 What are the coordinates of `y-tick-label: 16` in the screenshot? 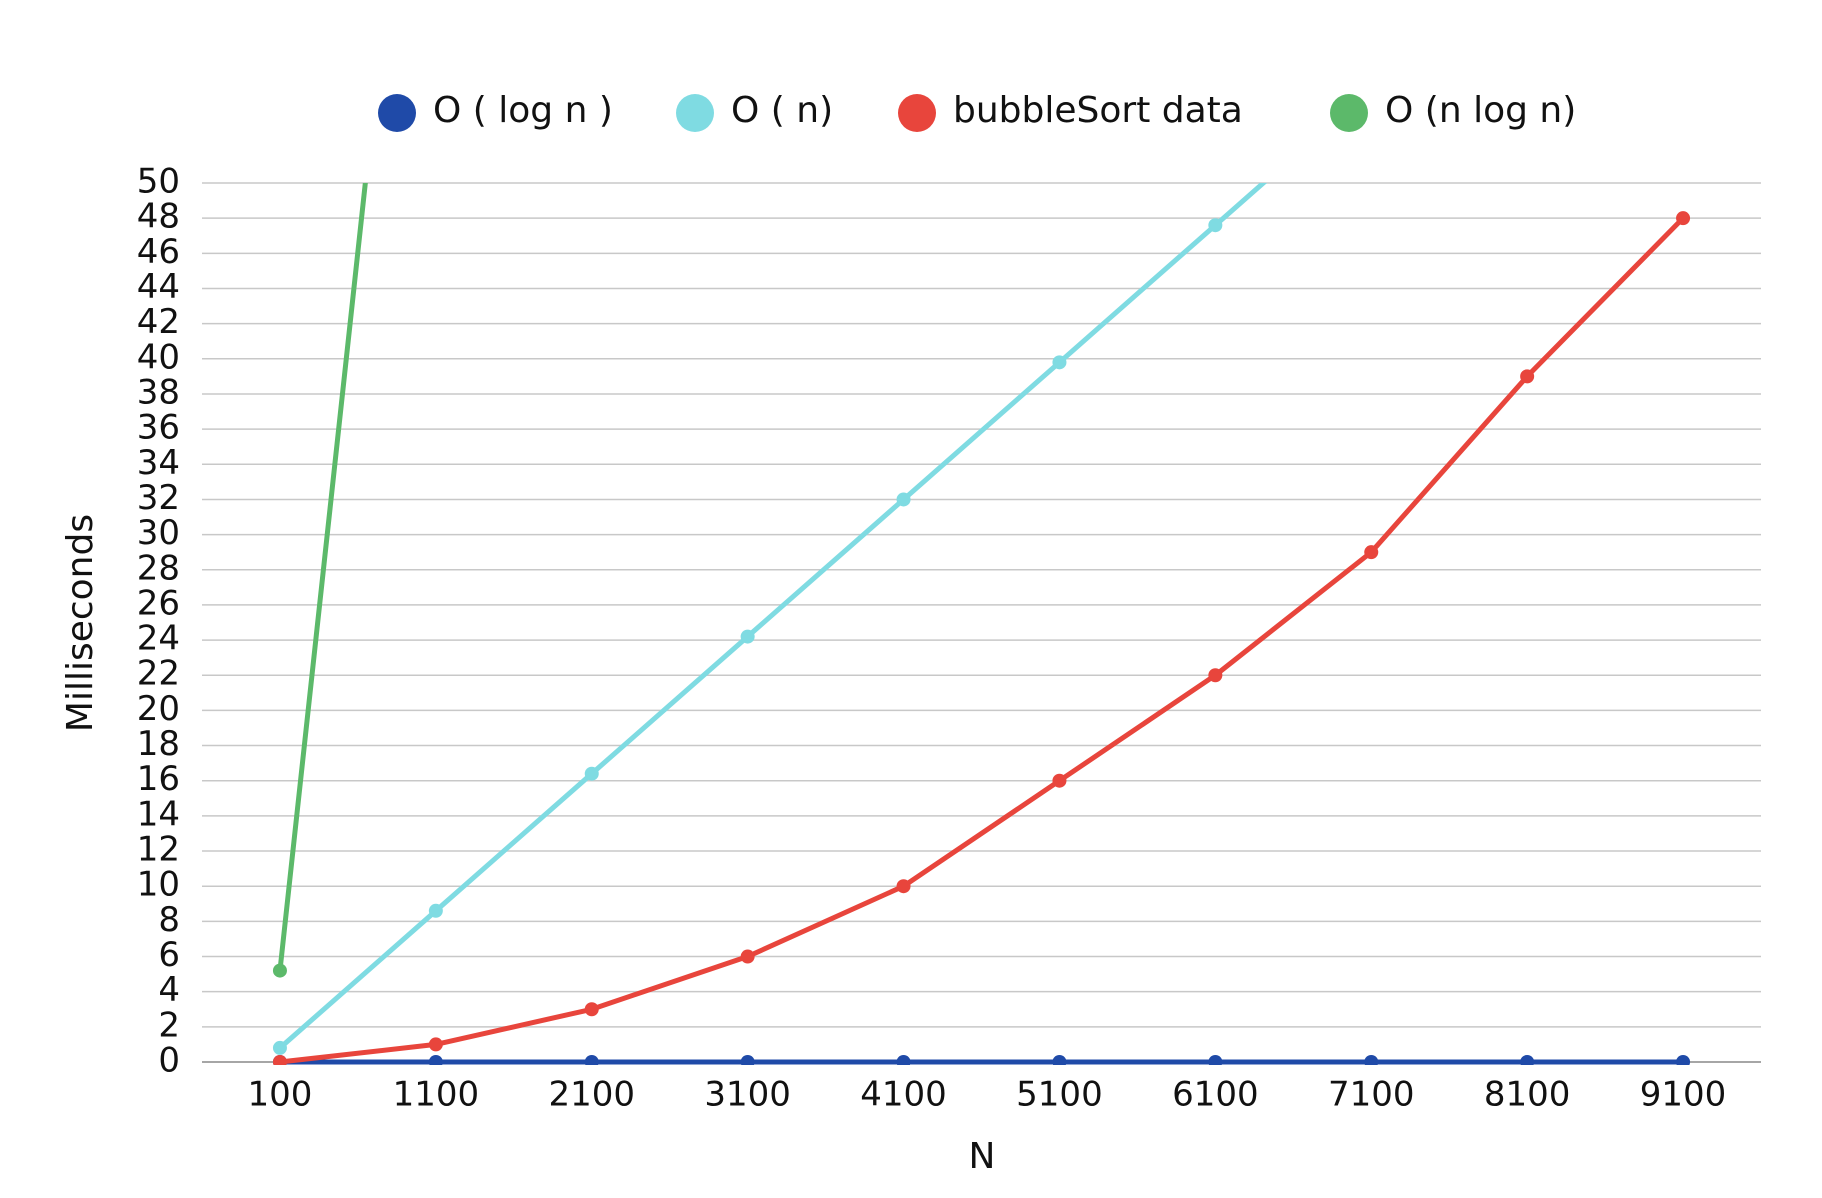 It's located at (158, 779).